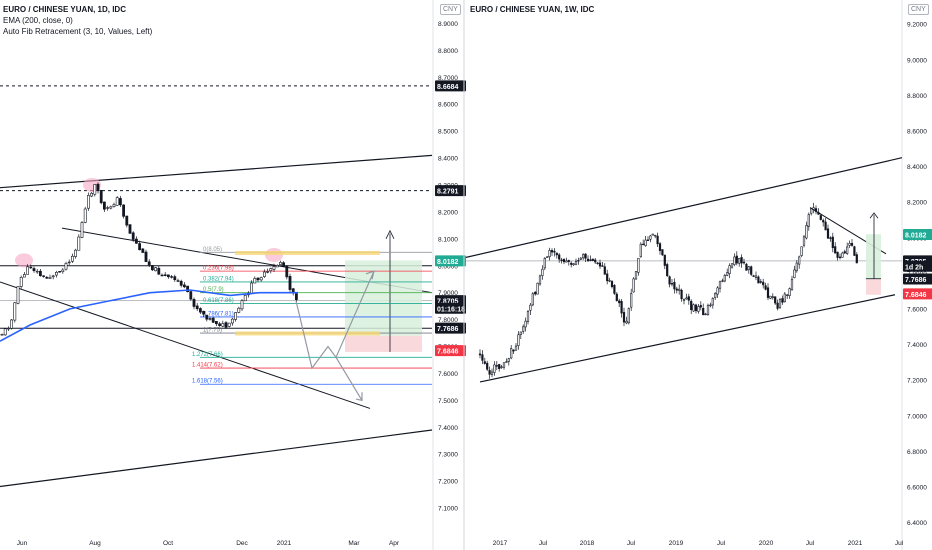  Describe the element at coordinates (918, 9) in the screenshot. I see `right-currency-button: CNY` at that location.